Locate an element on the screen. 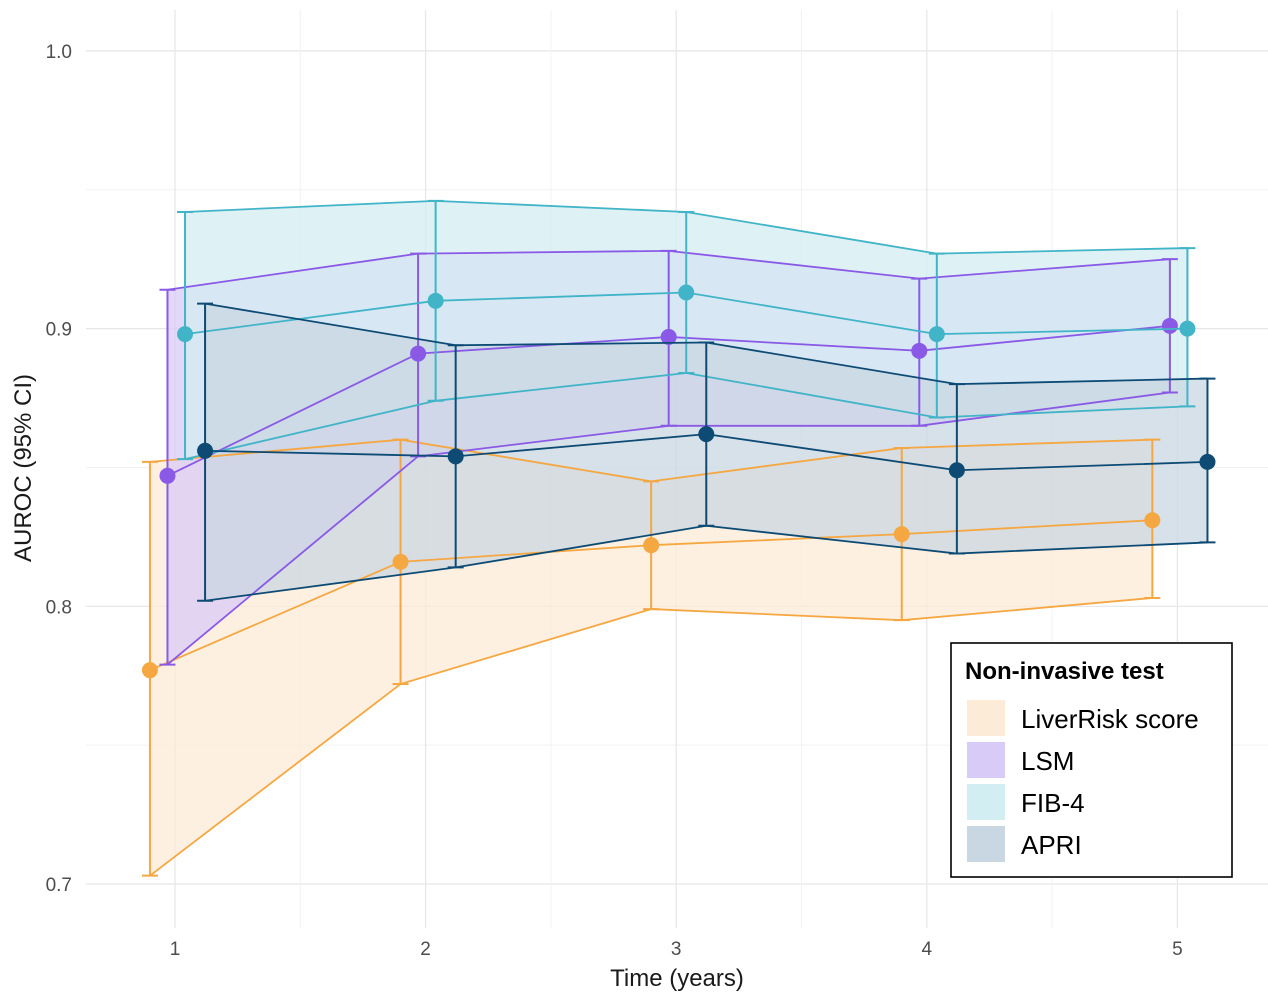 The height and width of the screenshot is (994, 1268). x-tick-label: 5 is located at coordinates (1177, 949).